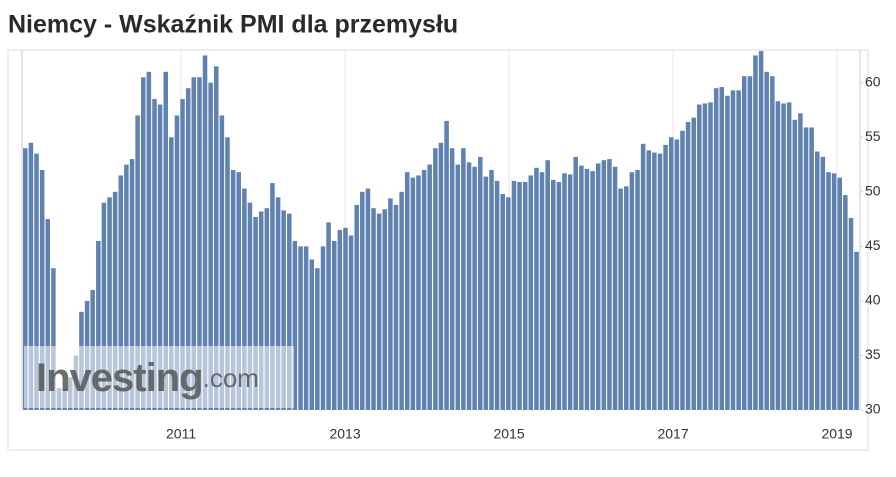 The width and height of the screenshot is (896, 477). Describe the element at coordinates (873, 191) in the screenshot. I see `y-tick-label: 50` at that location.